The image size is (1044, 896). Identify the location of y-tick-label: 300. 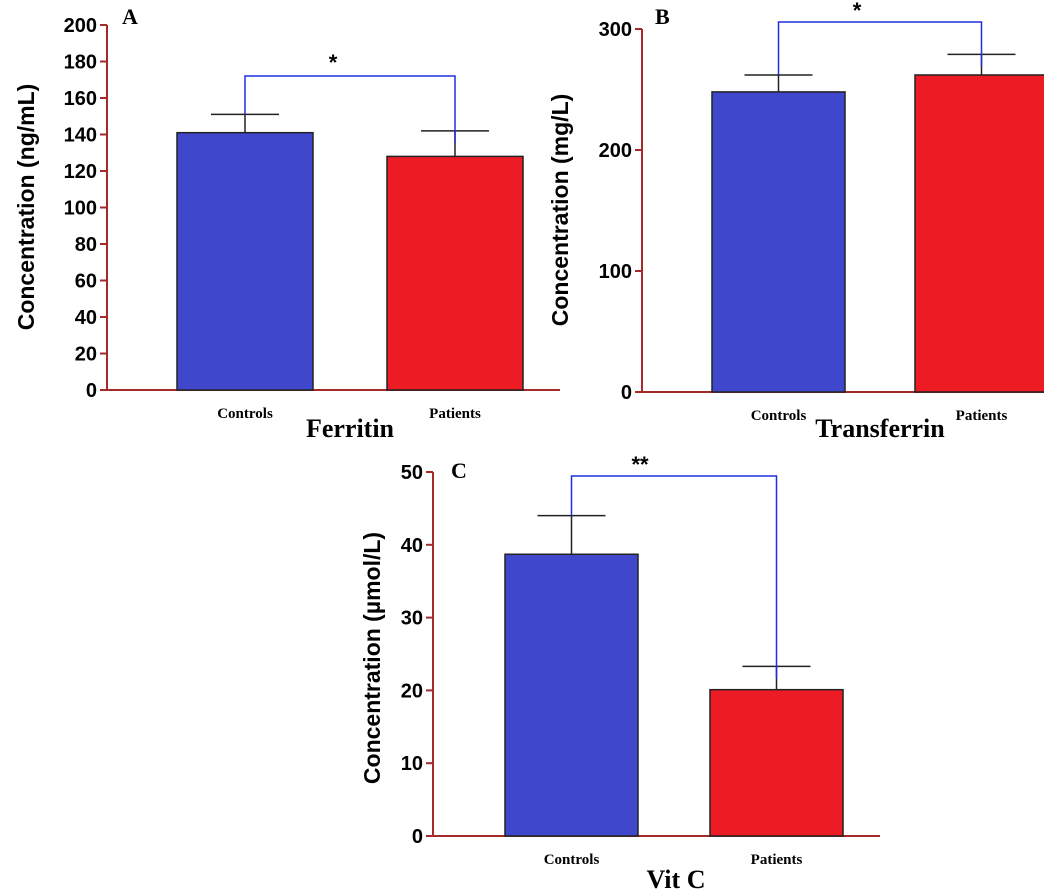
(615, 30).